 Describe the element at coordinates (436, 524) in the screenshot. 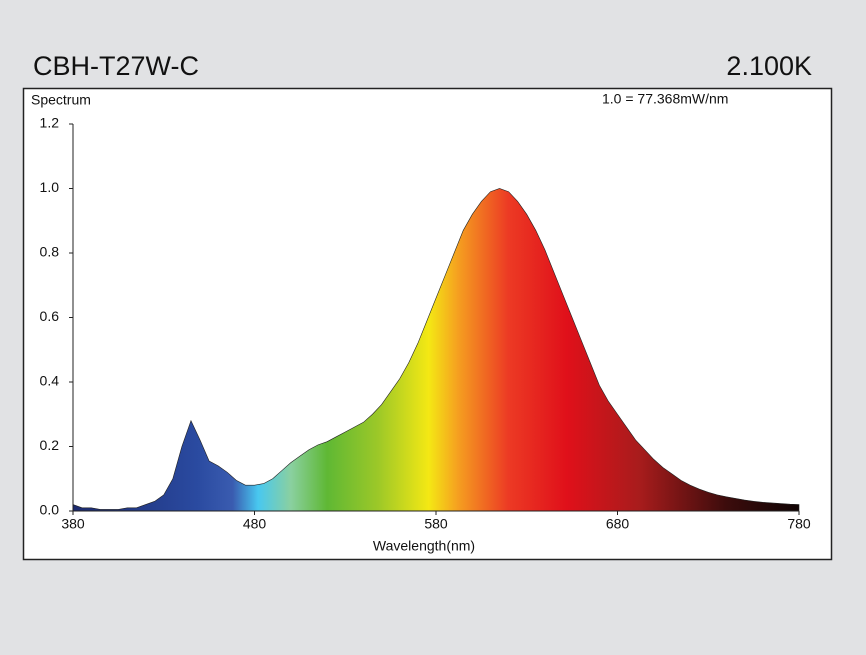

I see `x-tick-label: 580` at that location.